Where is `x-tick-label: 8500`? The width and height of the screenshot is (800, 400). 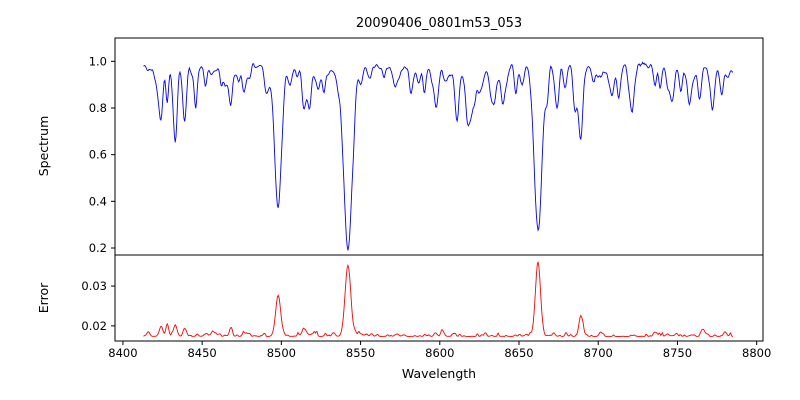 x-tick-label: 8500 is located at coordinates (281, 353).